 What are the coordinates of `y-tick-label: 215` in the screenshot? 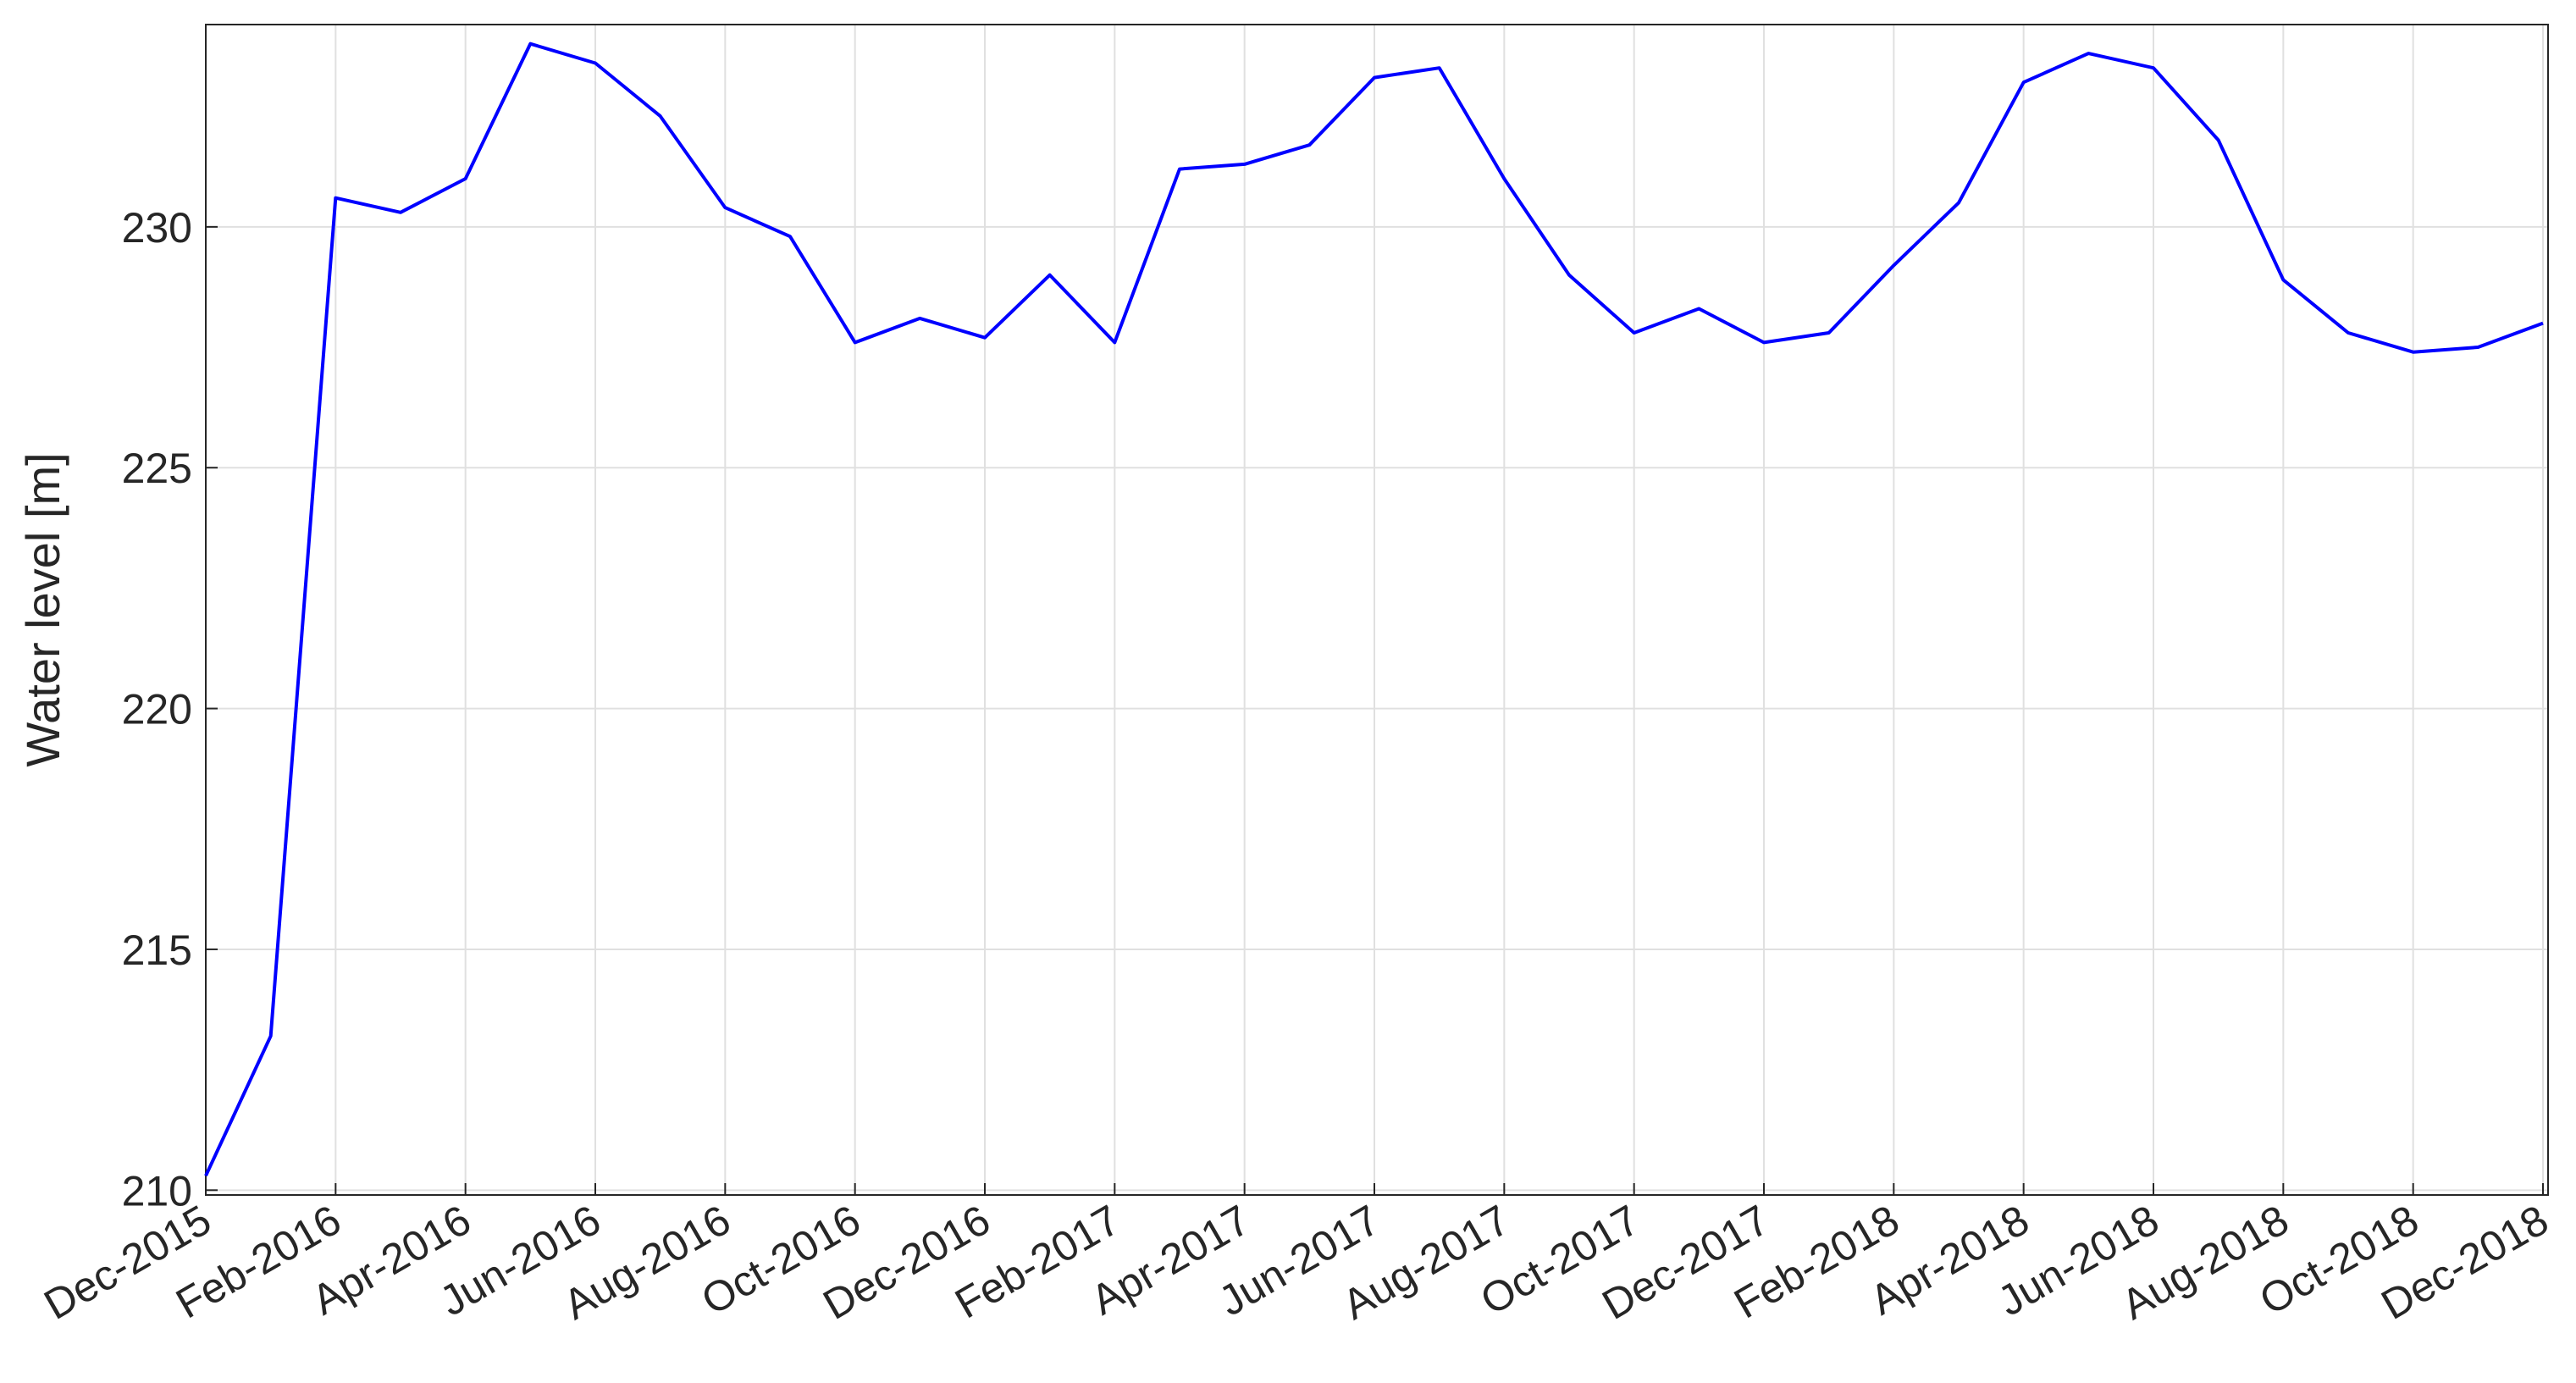 It's located at (157, 951).